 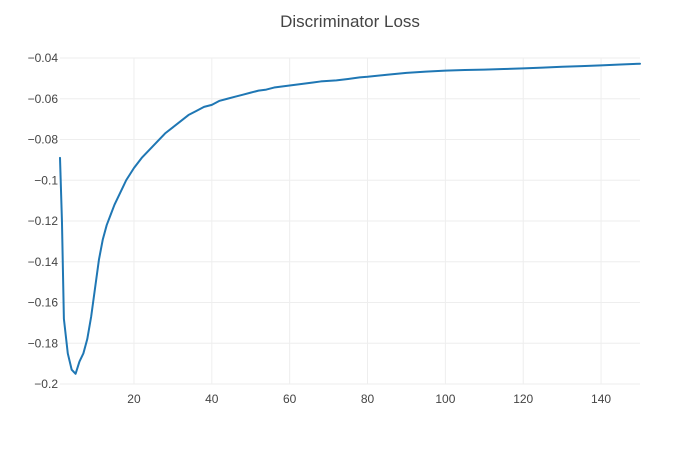 What do you see at coordinates (212, 399) in the screenshot?
I see `x-tick-label: 40` at bounding box center [212, 399].